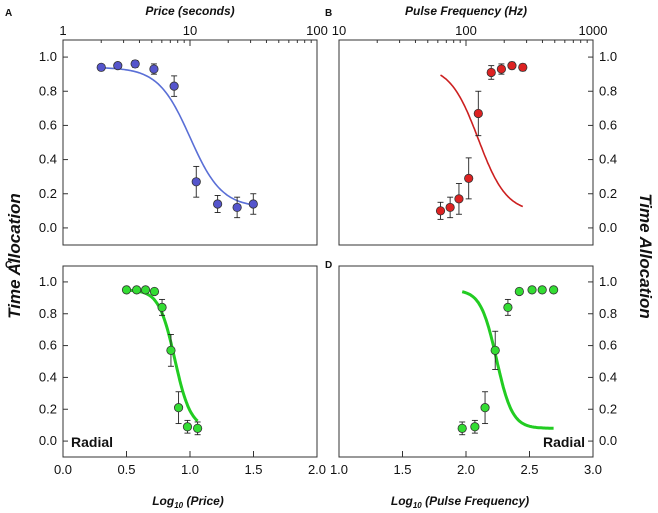 The image size is (658, 513). Describe the element at coordinates (608, 227) in the screenshot. I see `y-tick-label-b: 0.0` at that location.